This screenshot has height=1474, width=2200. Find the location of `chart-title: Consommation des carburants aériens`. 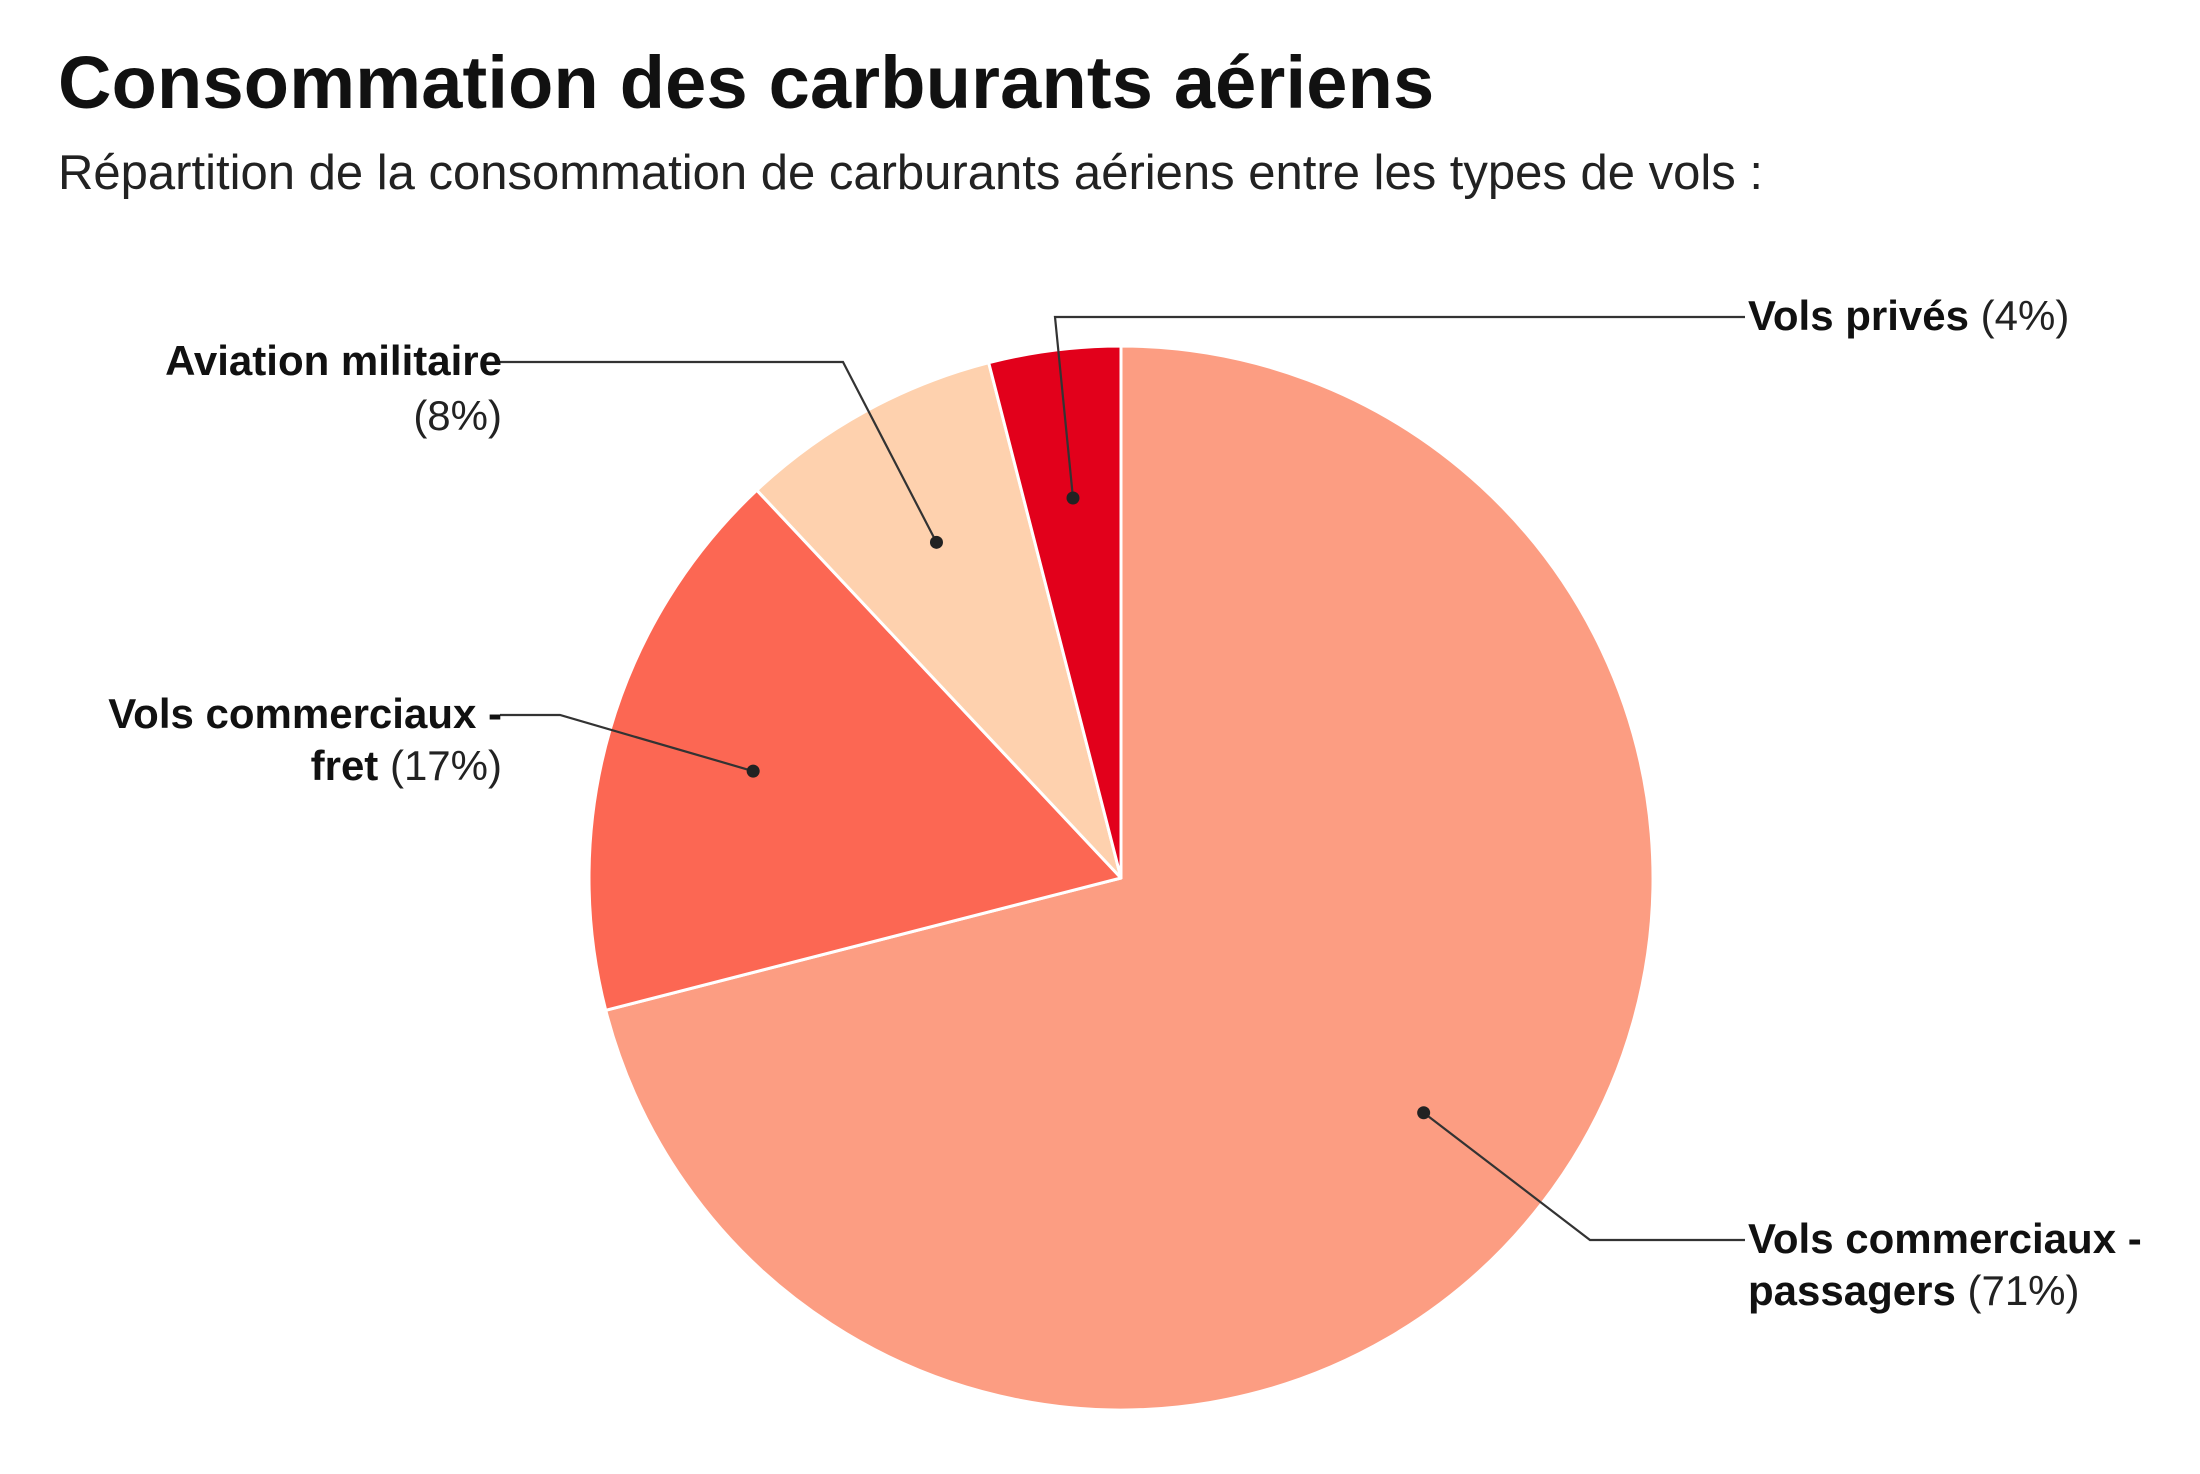

chart-title: Consommation des carburants aériens is located at coordinates (746, 82).